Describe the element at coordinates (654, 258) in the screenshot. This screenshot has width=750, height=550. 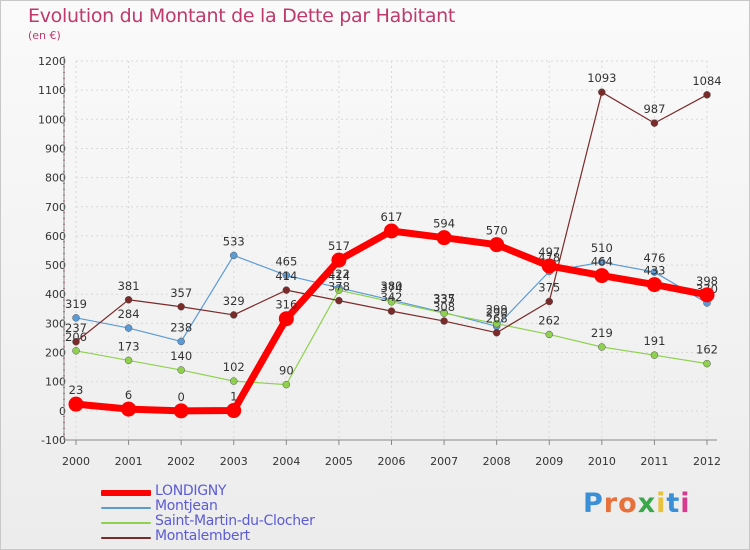
I see `data-label: 476` at that location.